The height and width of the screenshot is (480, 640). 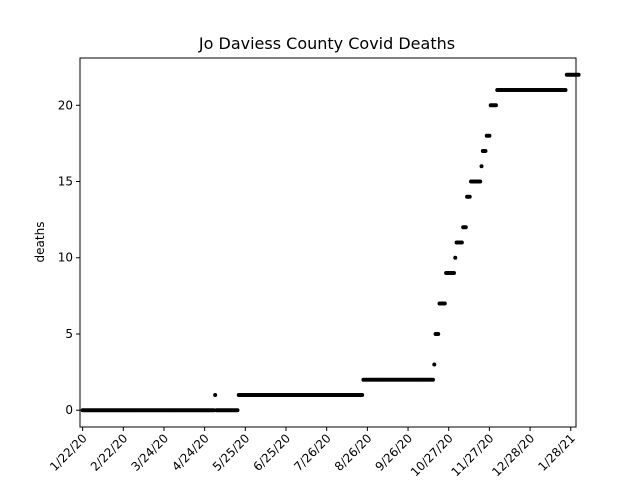 I want to click on x-tick-label: 4/24/20, so click(x=190, y=452).